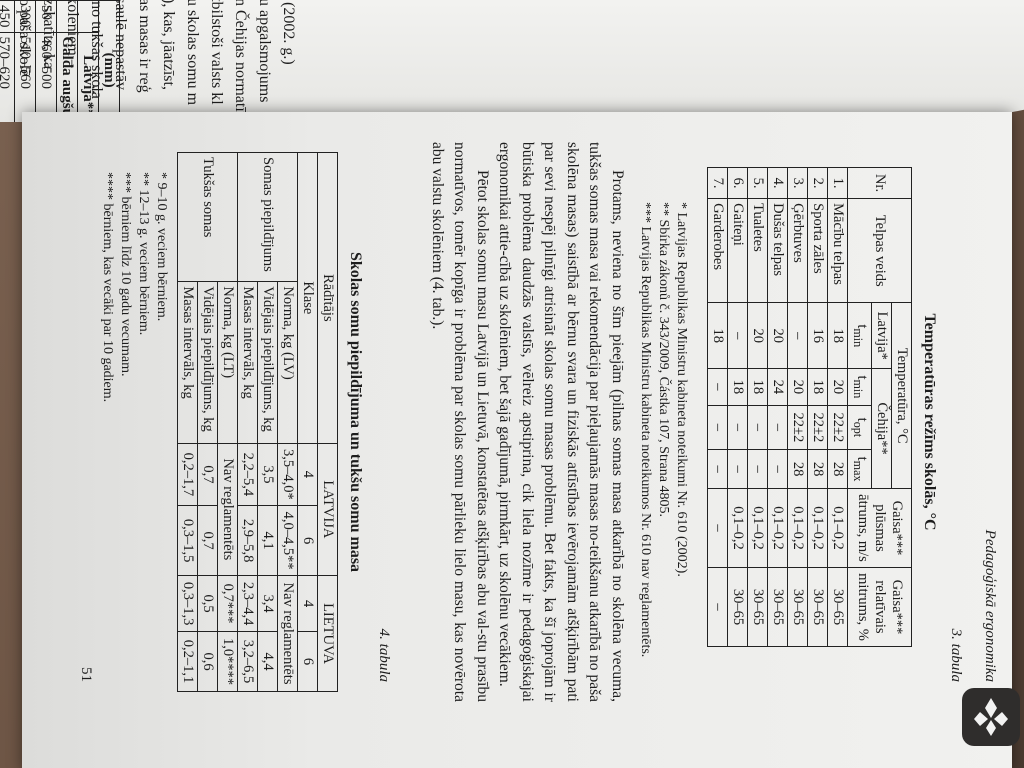  Describe the element at coordinates (757, 250) in the screenshot. I see `cell: Tualetes` at that location.